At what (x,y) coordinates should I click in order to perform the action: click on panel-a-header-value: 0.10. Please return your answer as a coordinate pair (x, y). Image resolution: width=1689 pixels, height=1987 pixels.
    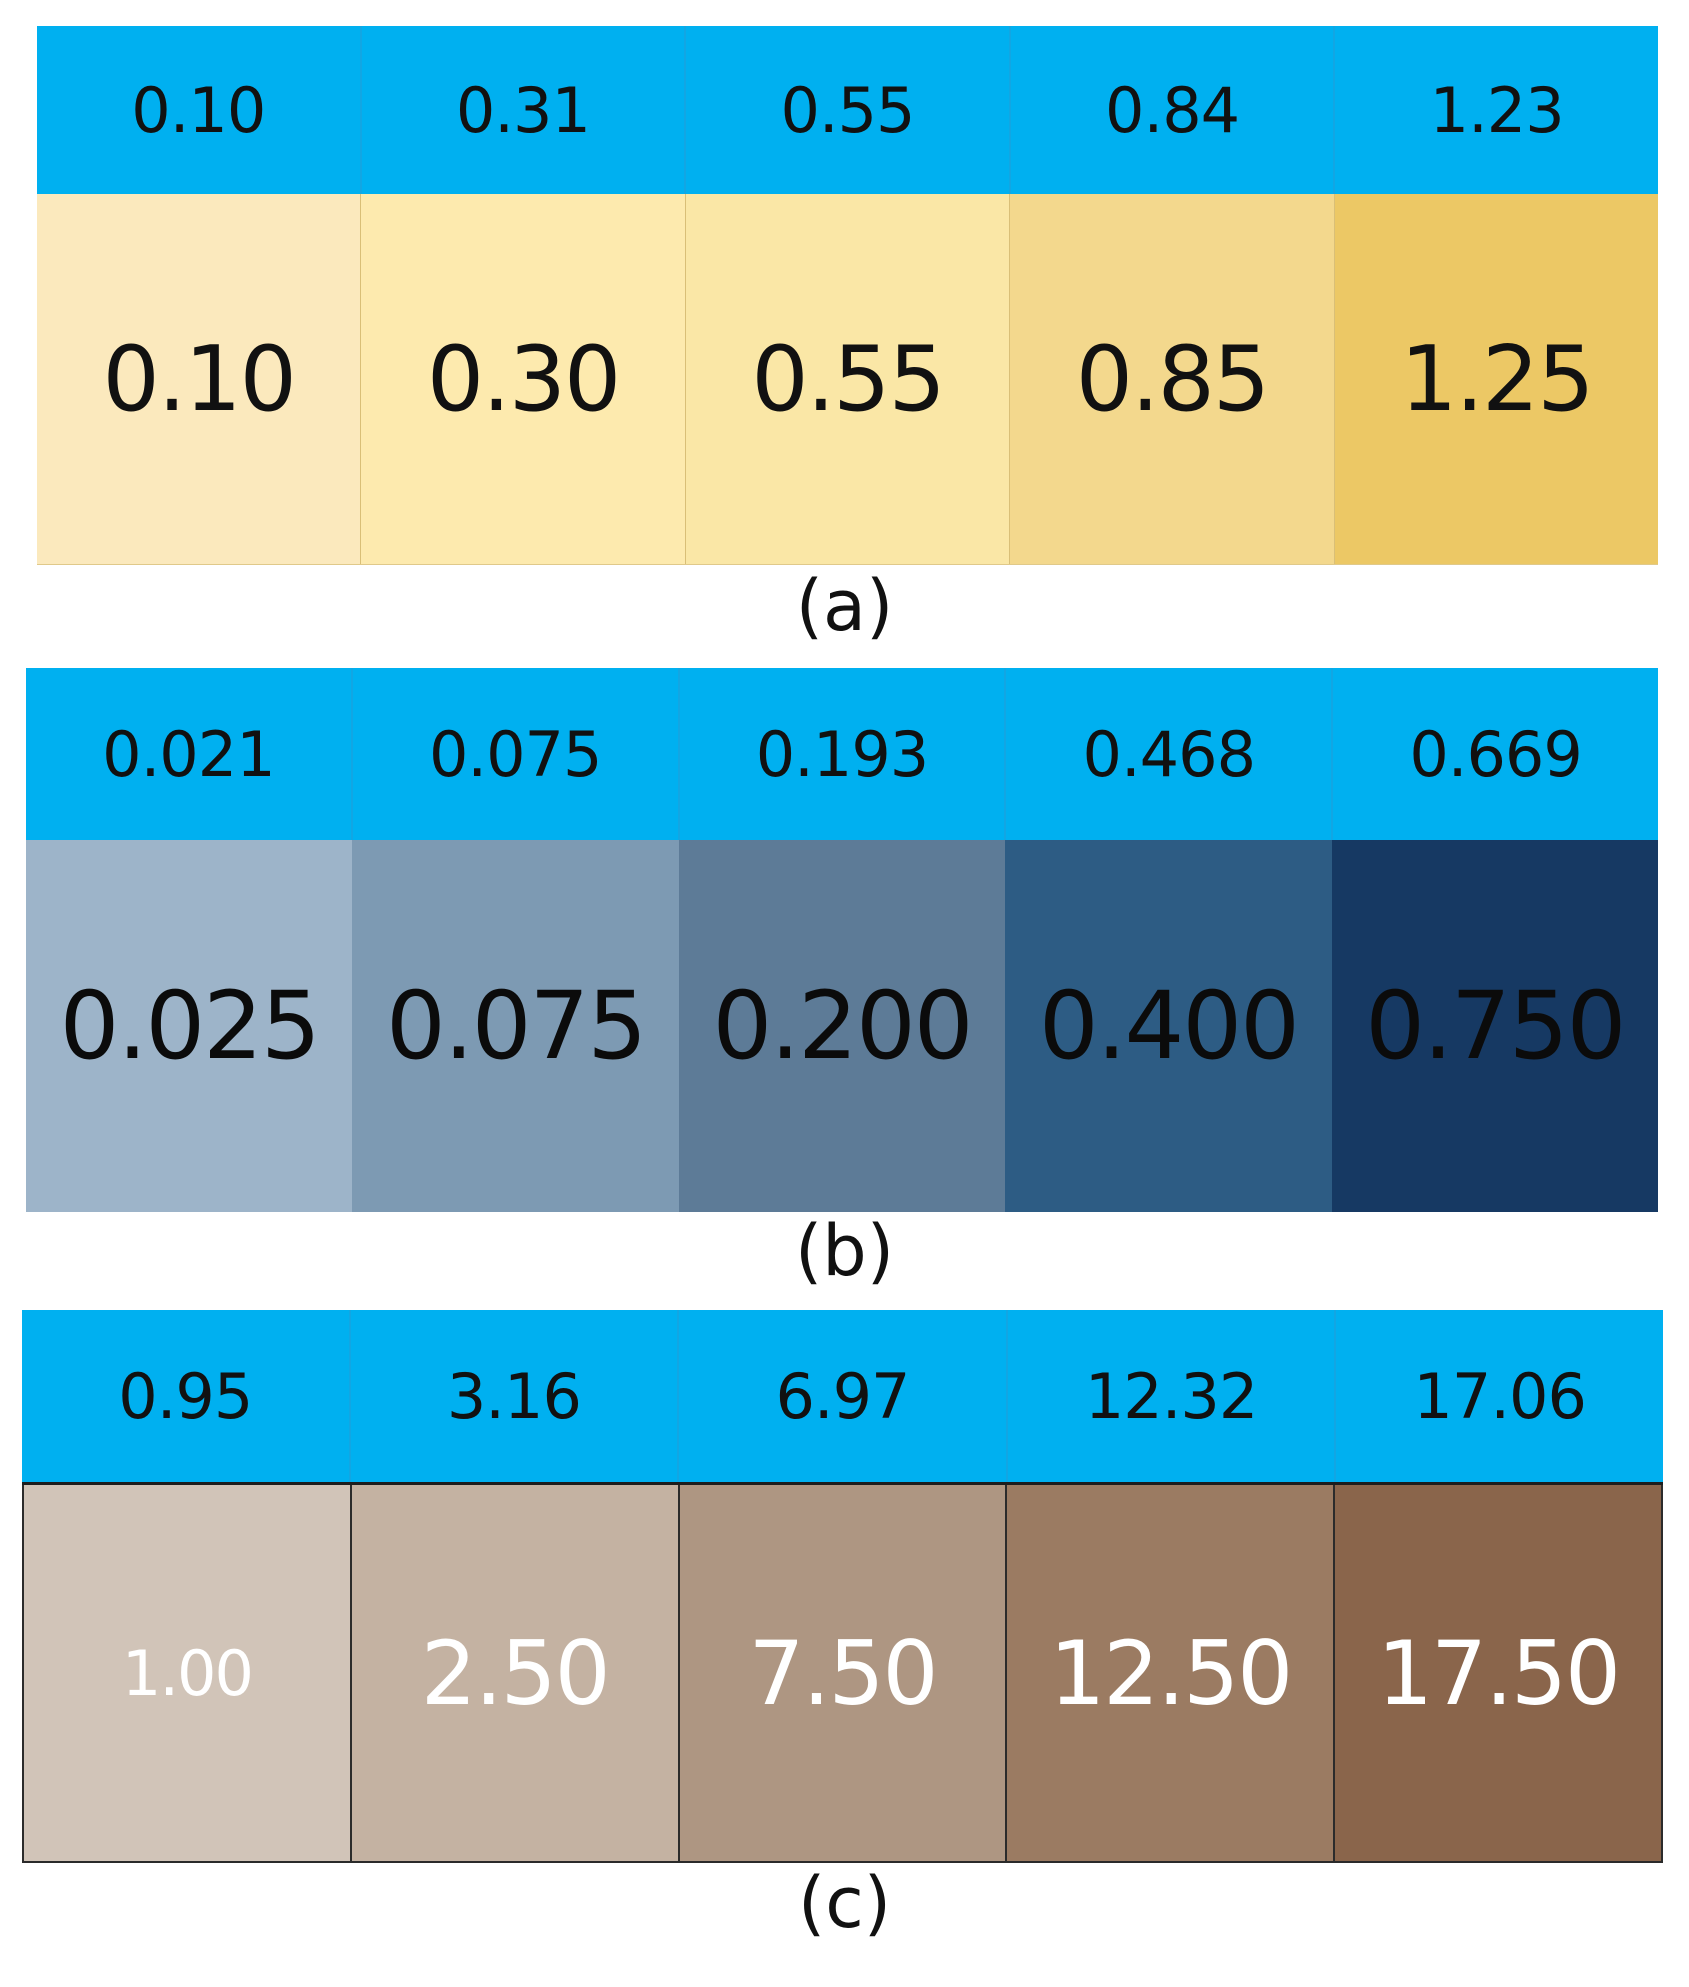
    Looking at the image, I should click on (199, 110).